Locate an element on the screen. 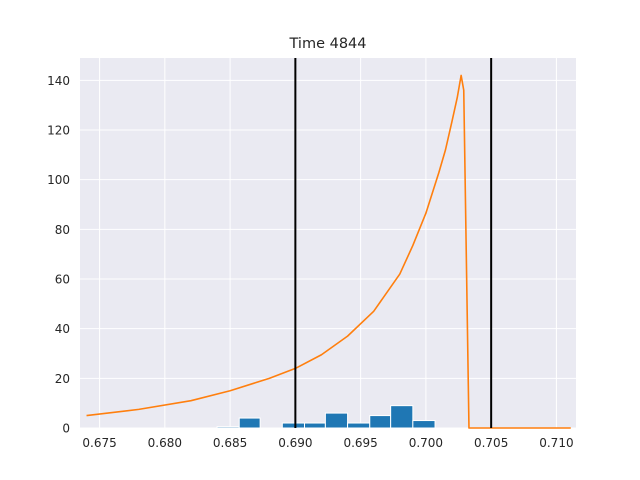  x-tick-label: 0.700 is located at coordinates (426, 443).